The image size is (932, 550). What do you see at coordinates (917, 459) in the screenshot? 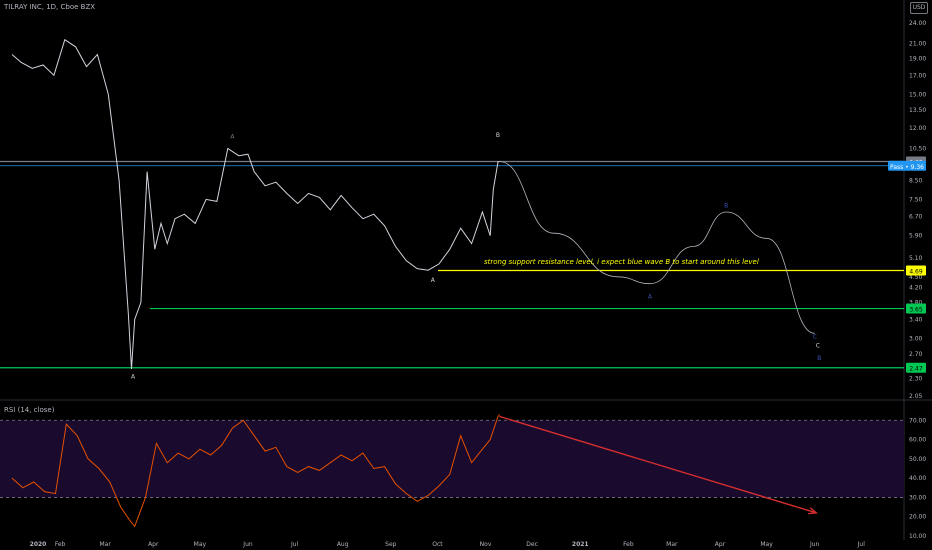
I see `rsi-tick-2: 50.00` at bounding box center [917, 459].